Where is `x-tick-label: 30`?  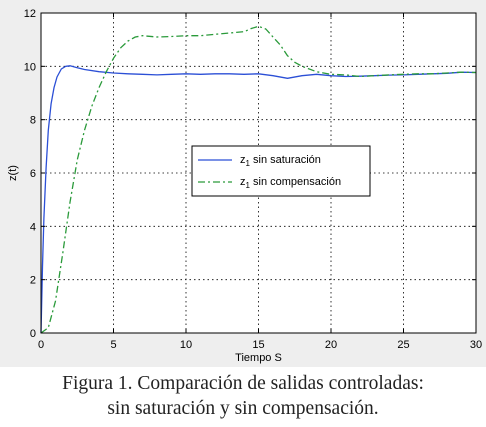 x-tick-label: 30 is located at coordinates (476, 345).